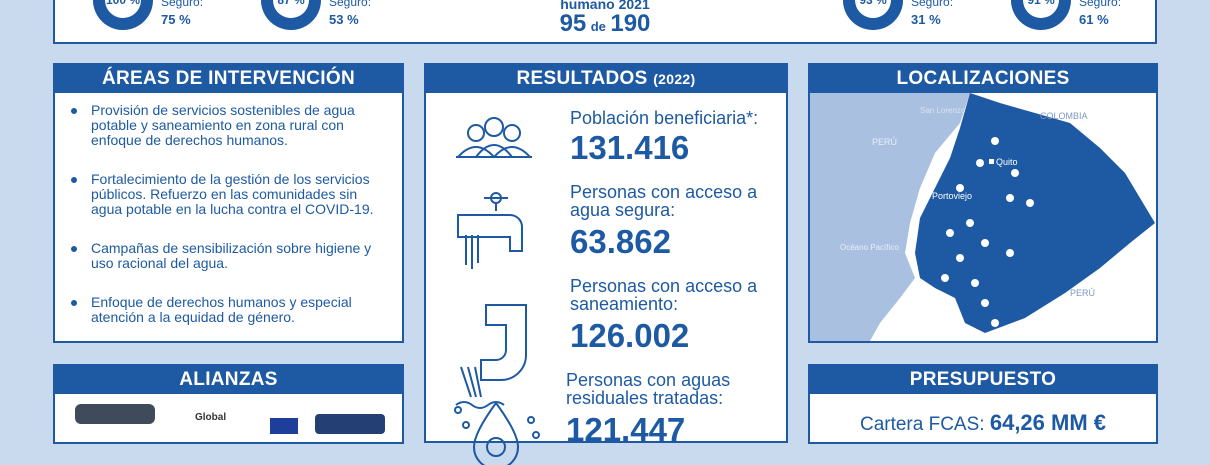 This screenshot has height=465, width=1210. What do you see at coordinates (648, 389) in the screenshot?
I see `result-label: Personas con aguas residuales tratadas:` at bounding box center [648, 389].